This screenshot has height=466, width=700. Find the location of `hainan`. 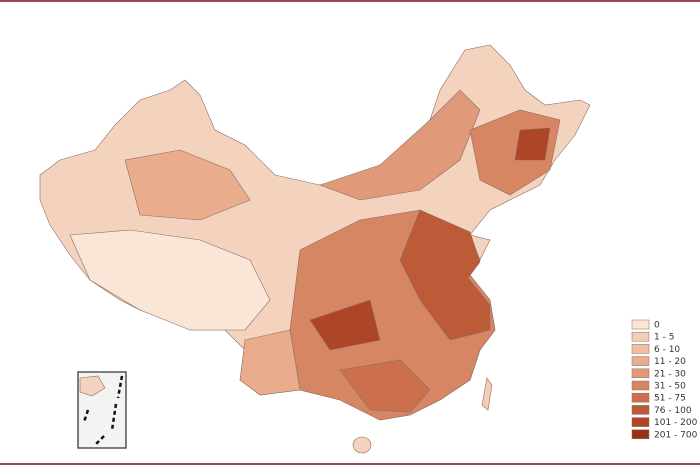

hainan is located at coordinates (362, 445).